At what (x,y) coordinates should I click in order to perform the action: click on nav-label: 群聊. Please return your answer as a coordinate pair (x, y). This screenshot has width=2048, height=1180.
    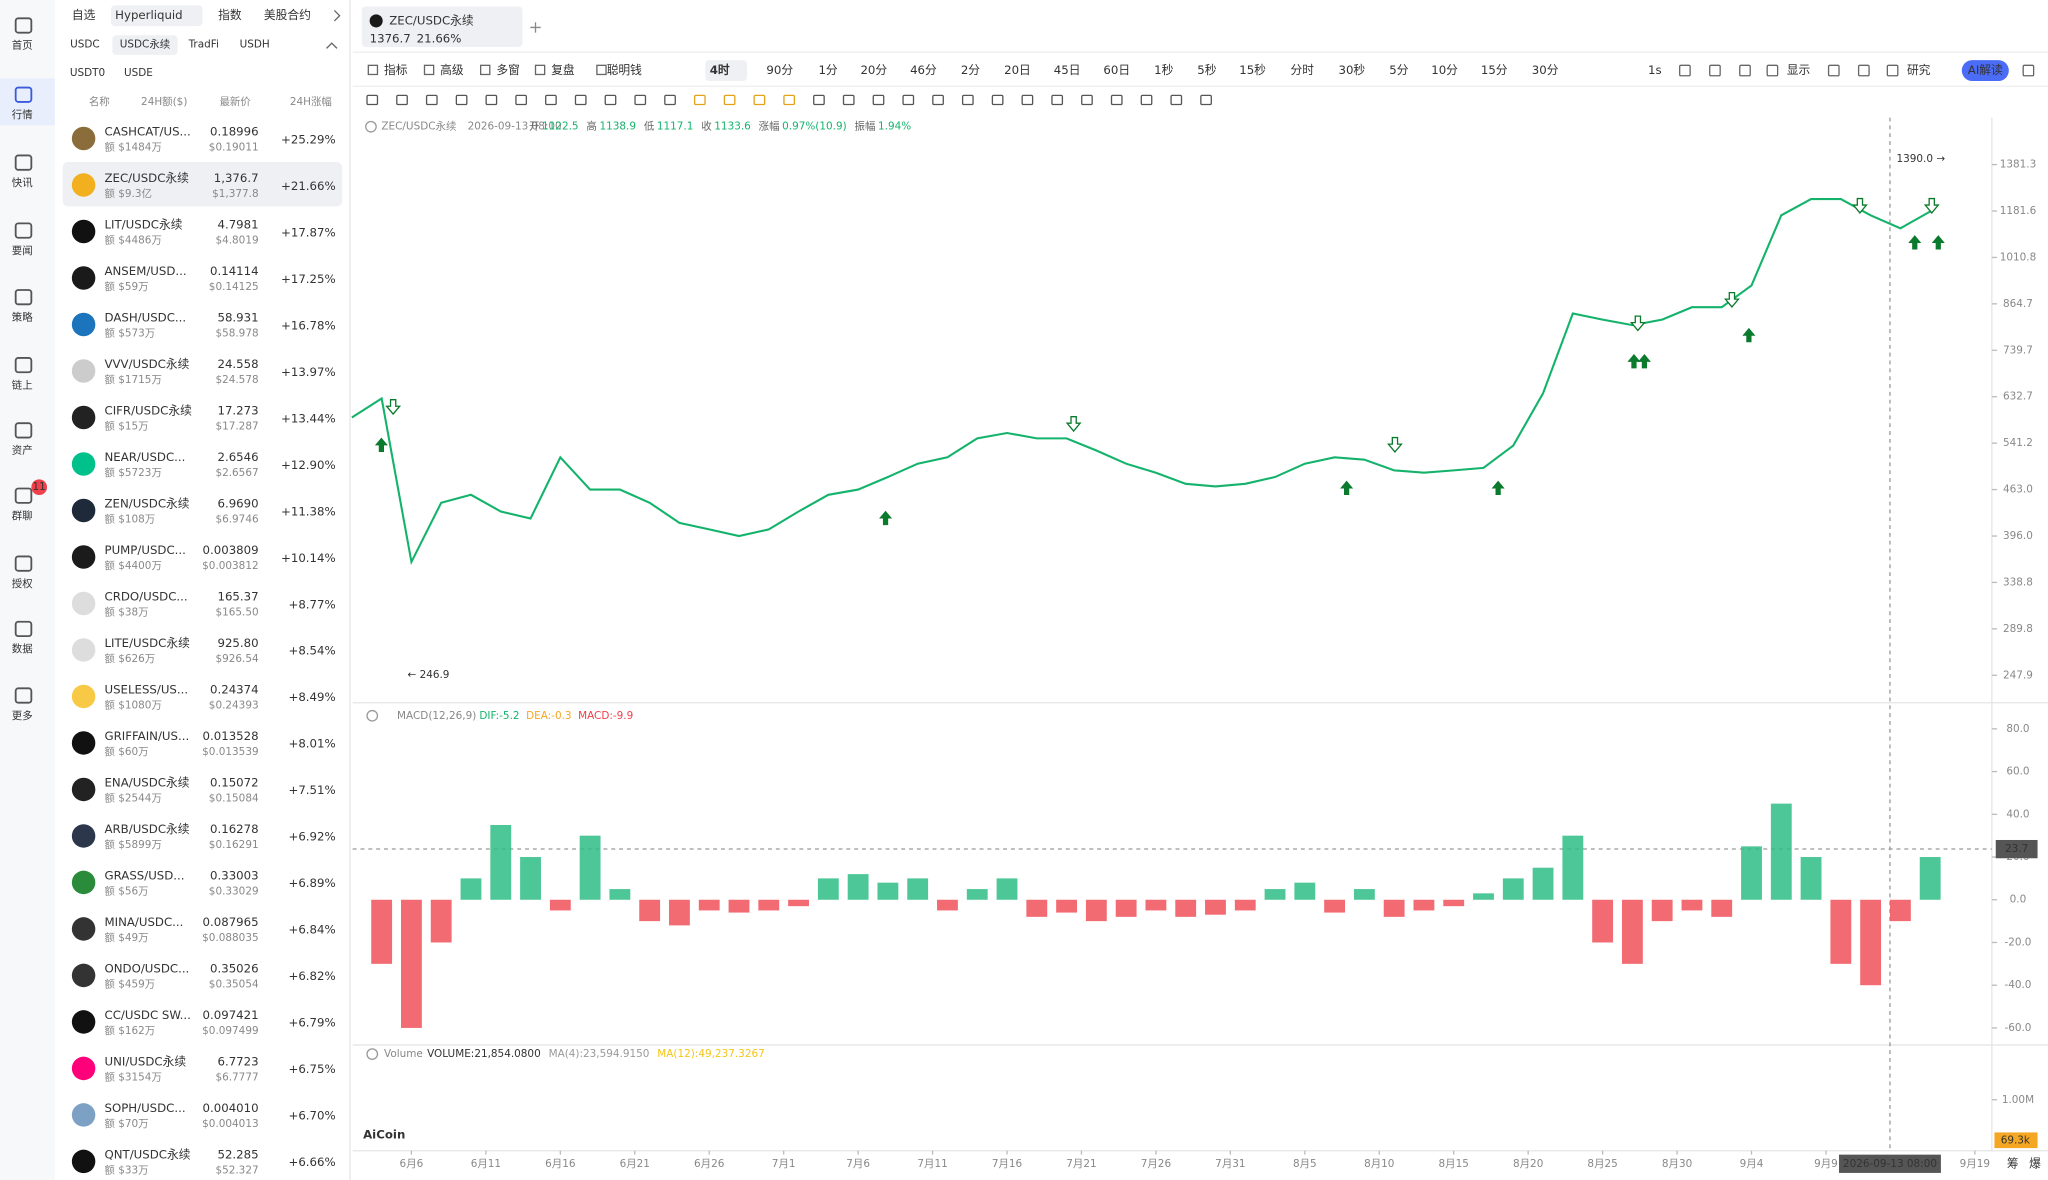
    Looking at the image, I should click on (22, 515).